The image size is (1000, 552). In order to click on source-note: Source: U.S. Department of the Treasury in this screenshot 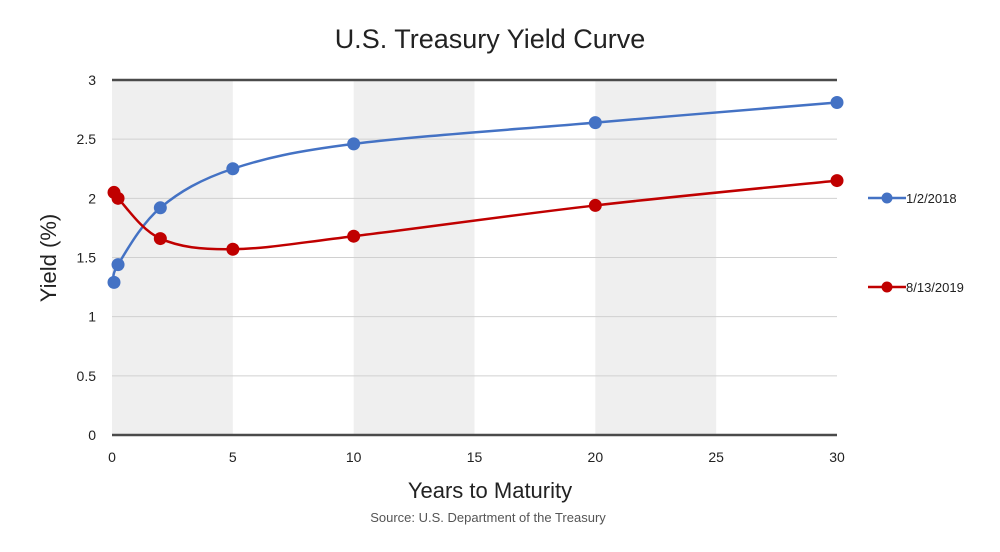, I will do `click(488, 517)`.